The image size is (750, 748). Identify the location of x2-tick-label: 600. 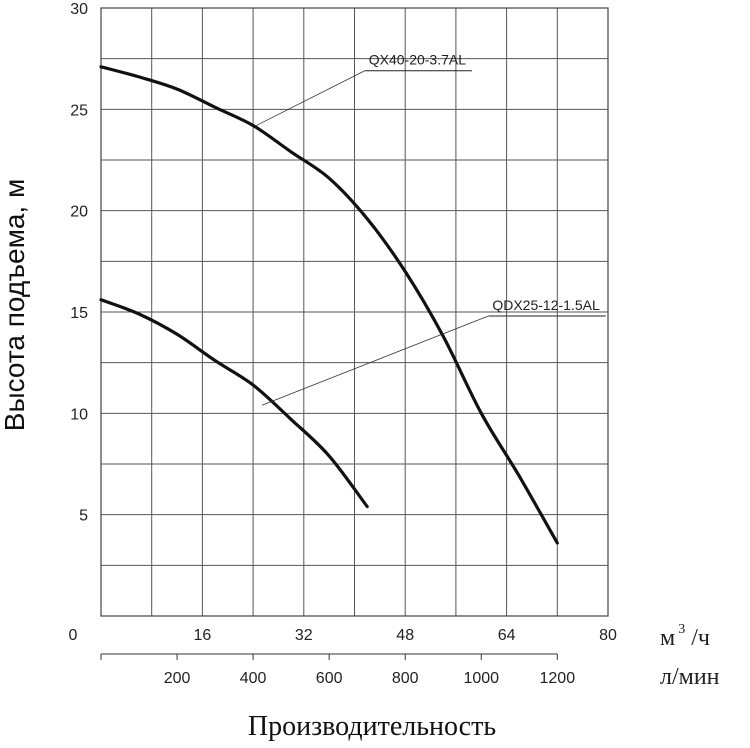
(329, 678).